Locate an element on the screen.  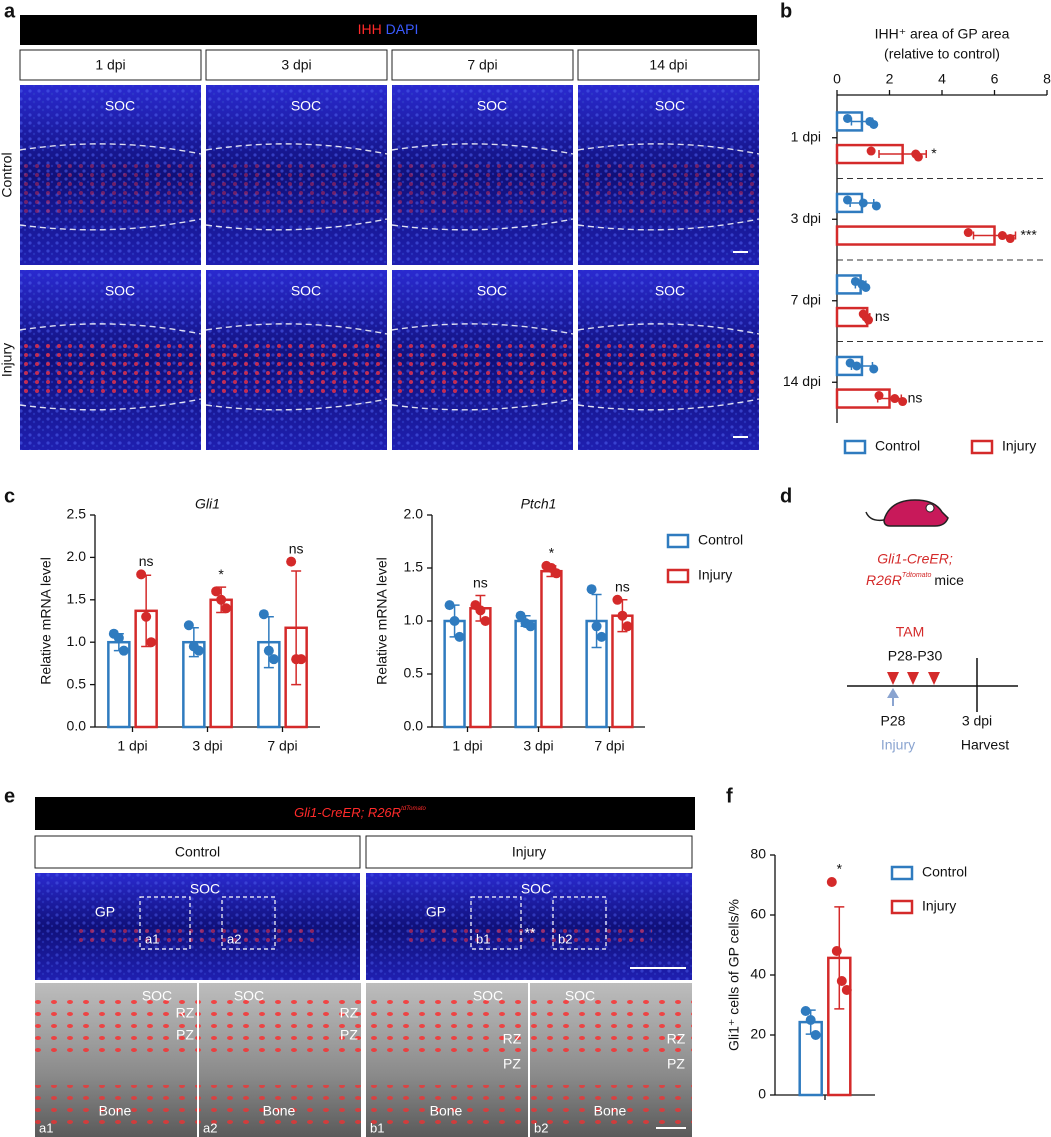
x-tick-label: 1 dpi is located at coordinates (467, 746).